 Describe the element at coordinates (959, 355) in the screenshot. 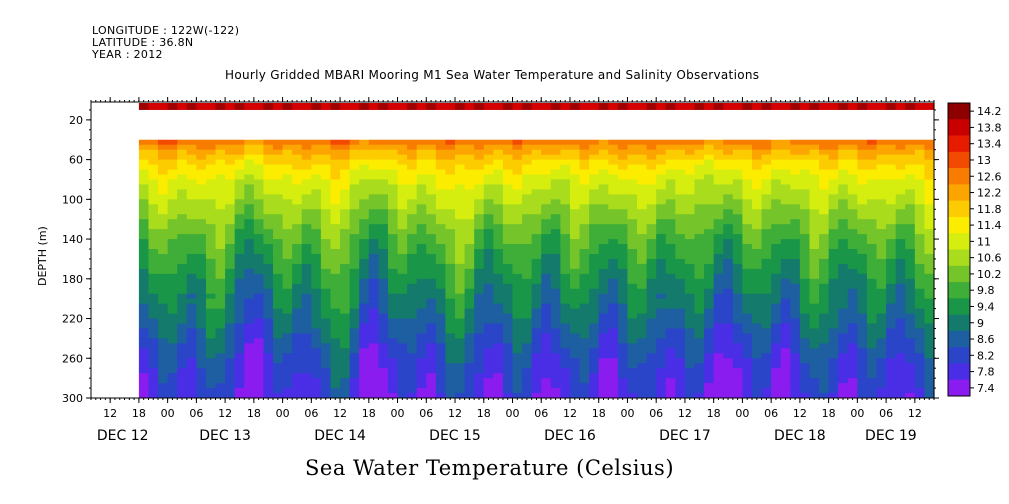

I see `colorbar-swatch` at that location.